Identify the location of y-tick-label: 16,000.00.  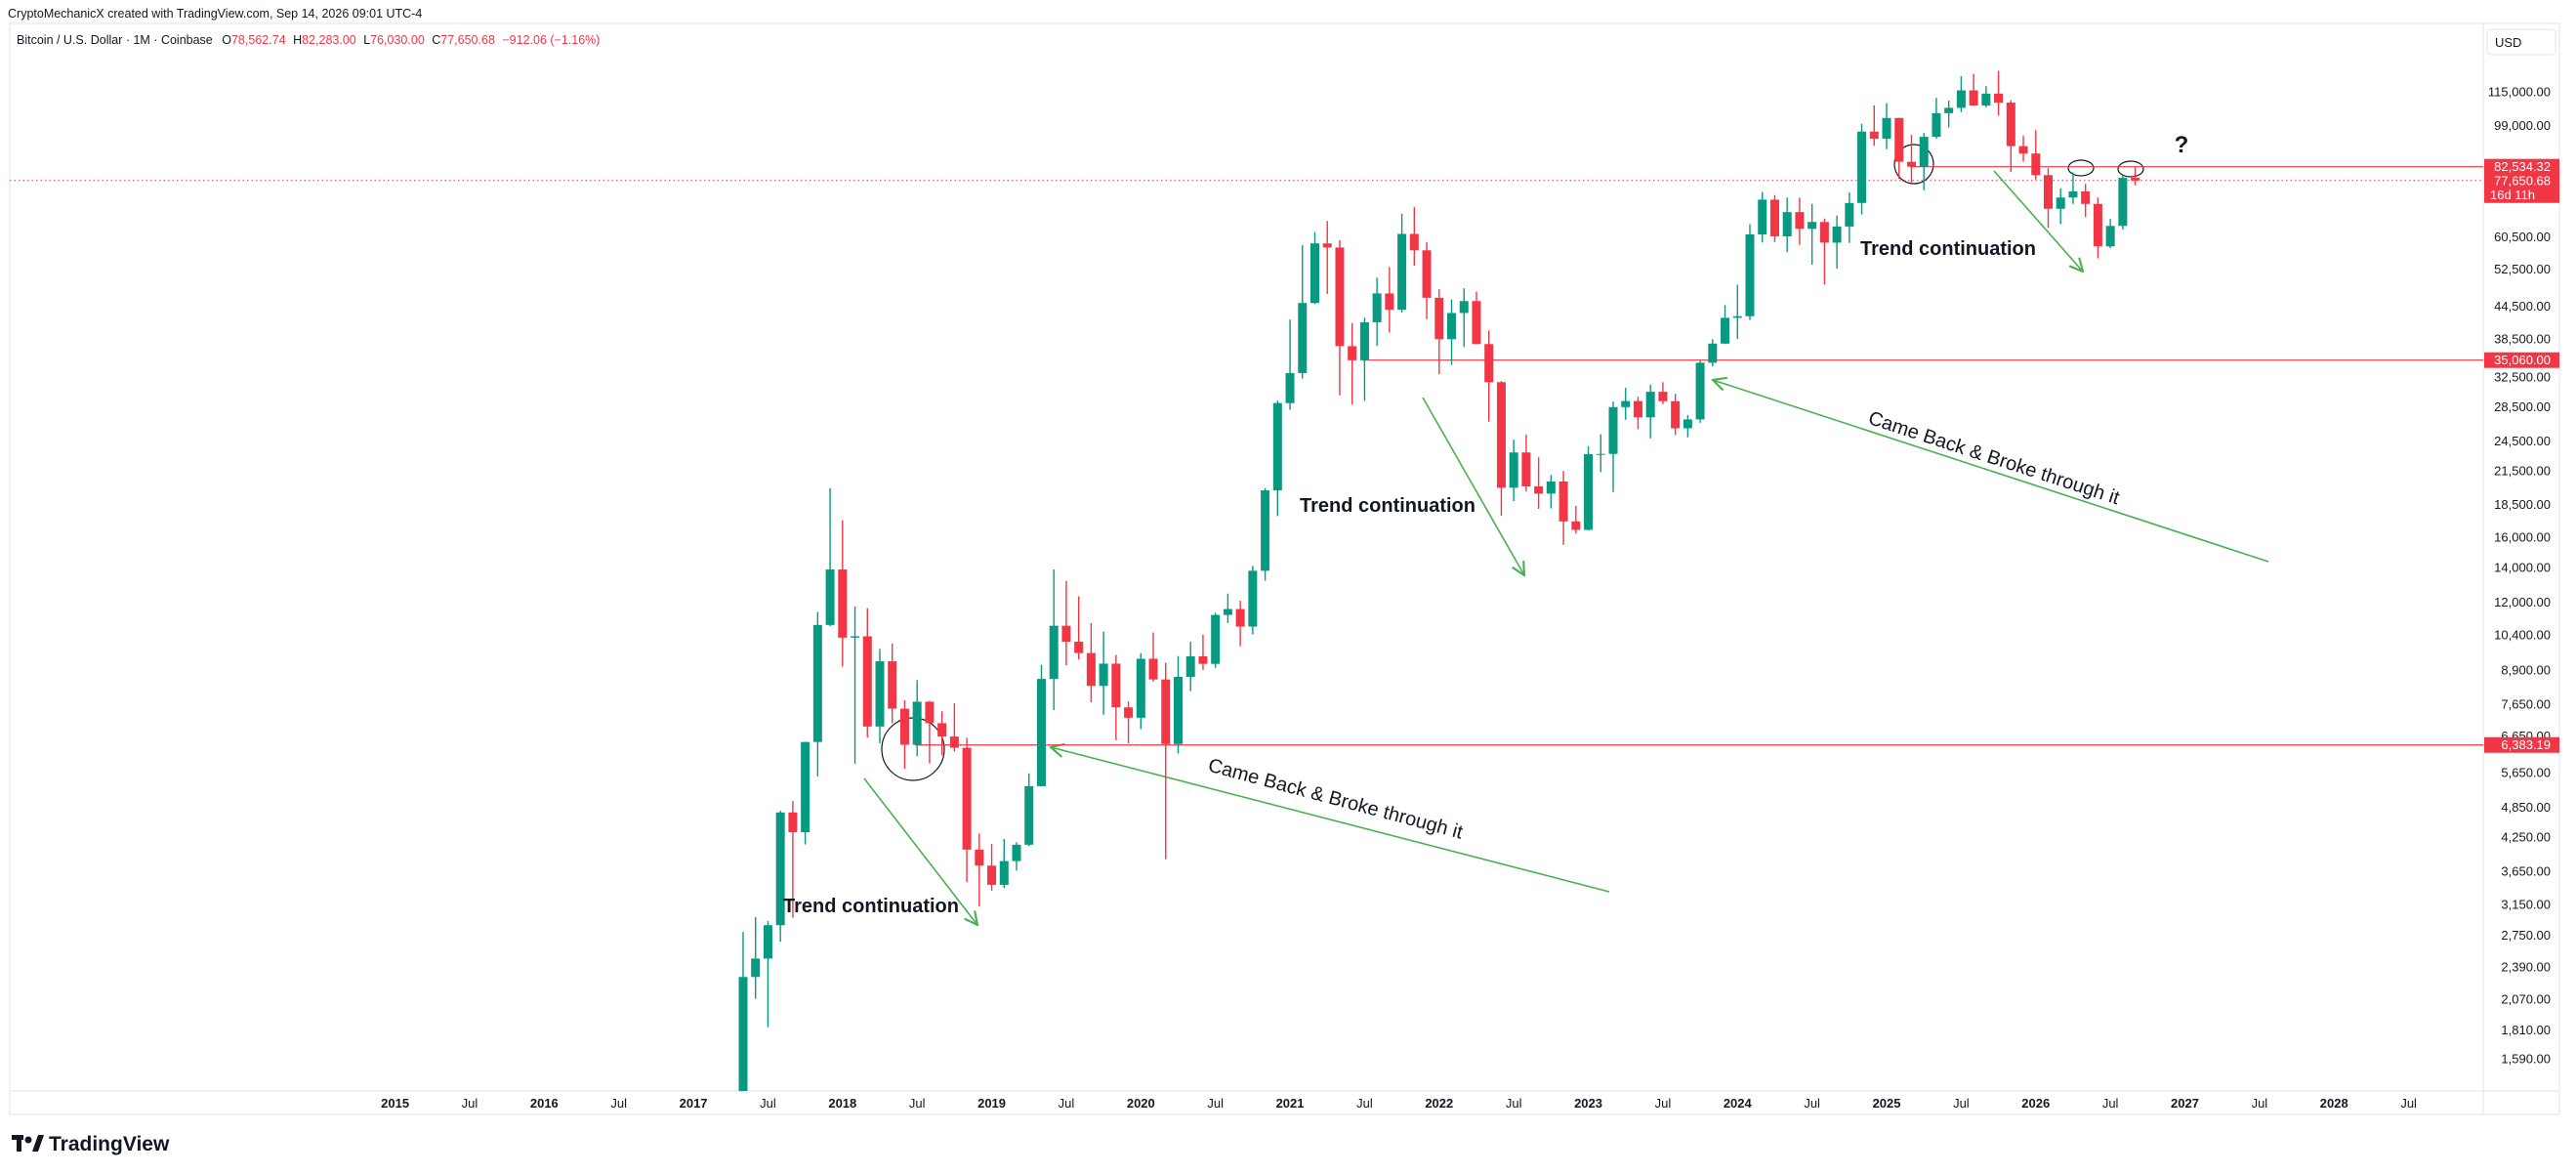
(2523, 537).